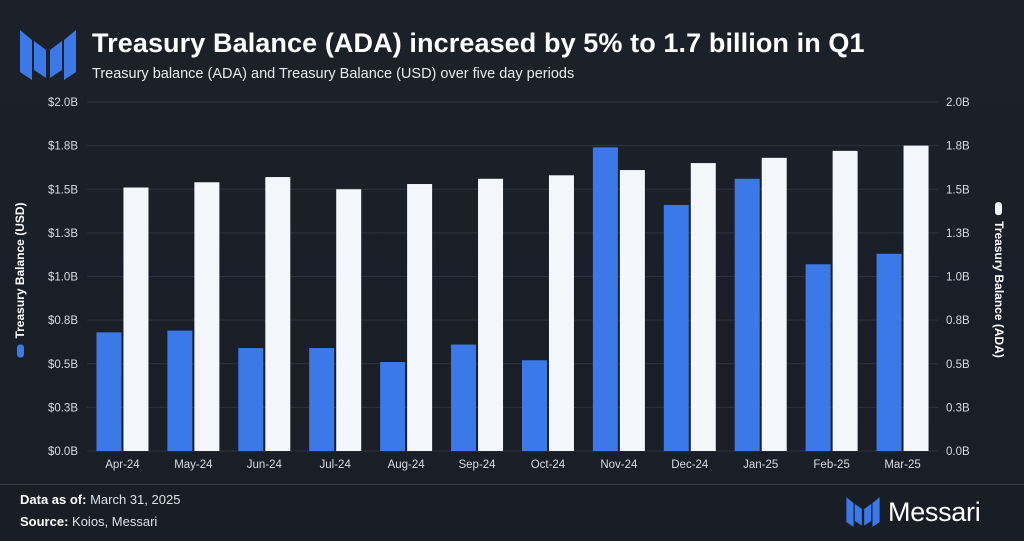 This screenshot has width=1024, height=541. I want to click on source-value: Koios, Messari, so click(115, 521).